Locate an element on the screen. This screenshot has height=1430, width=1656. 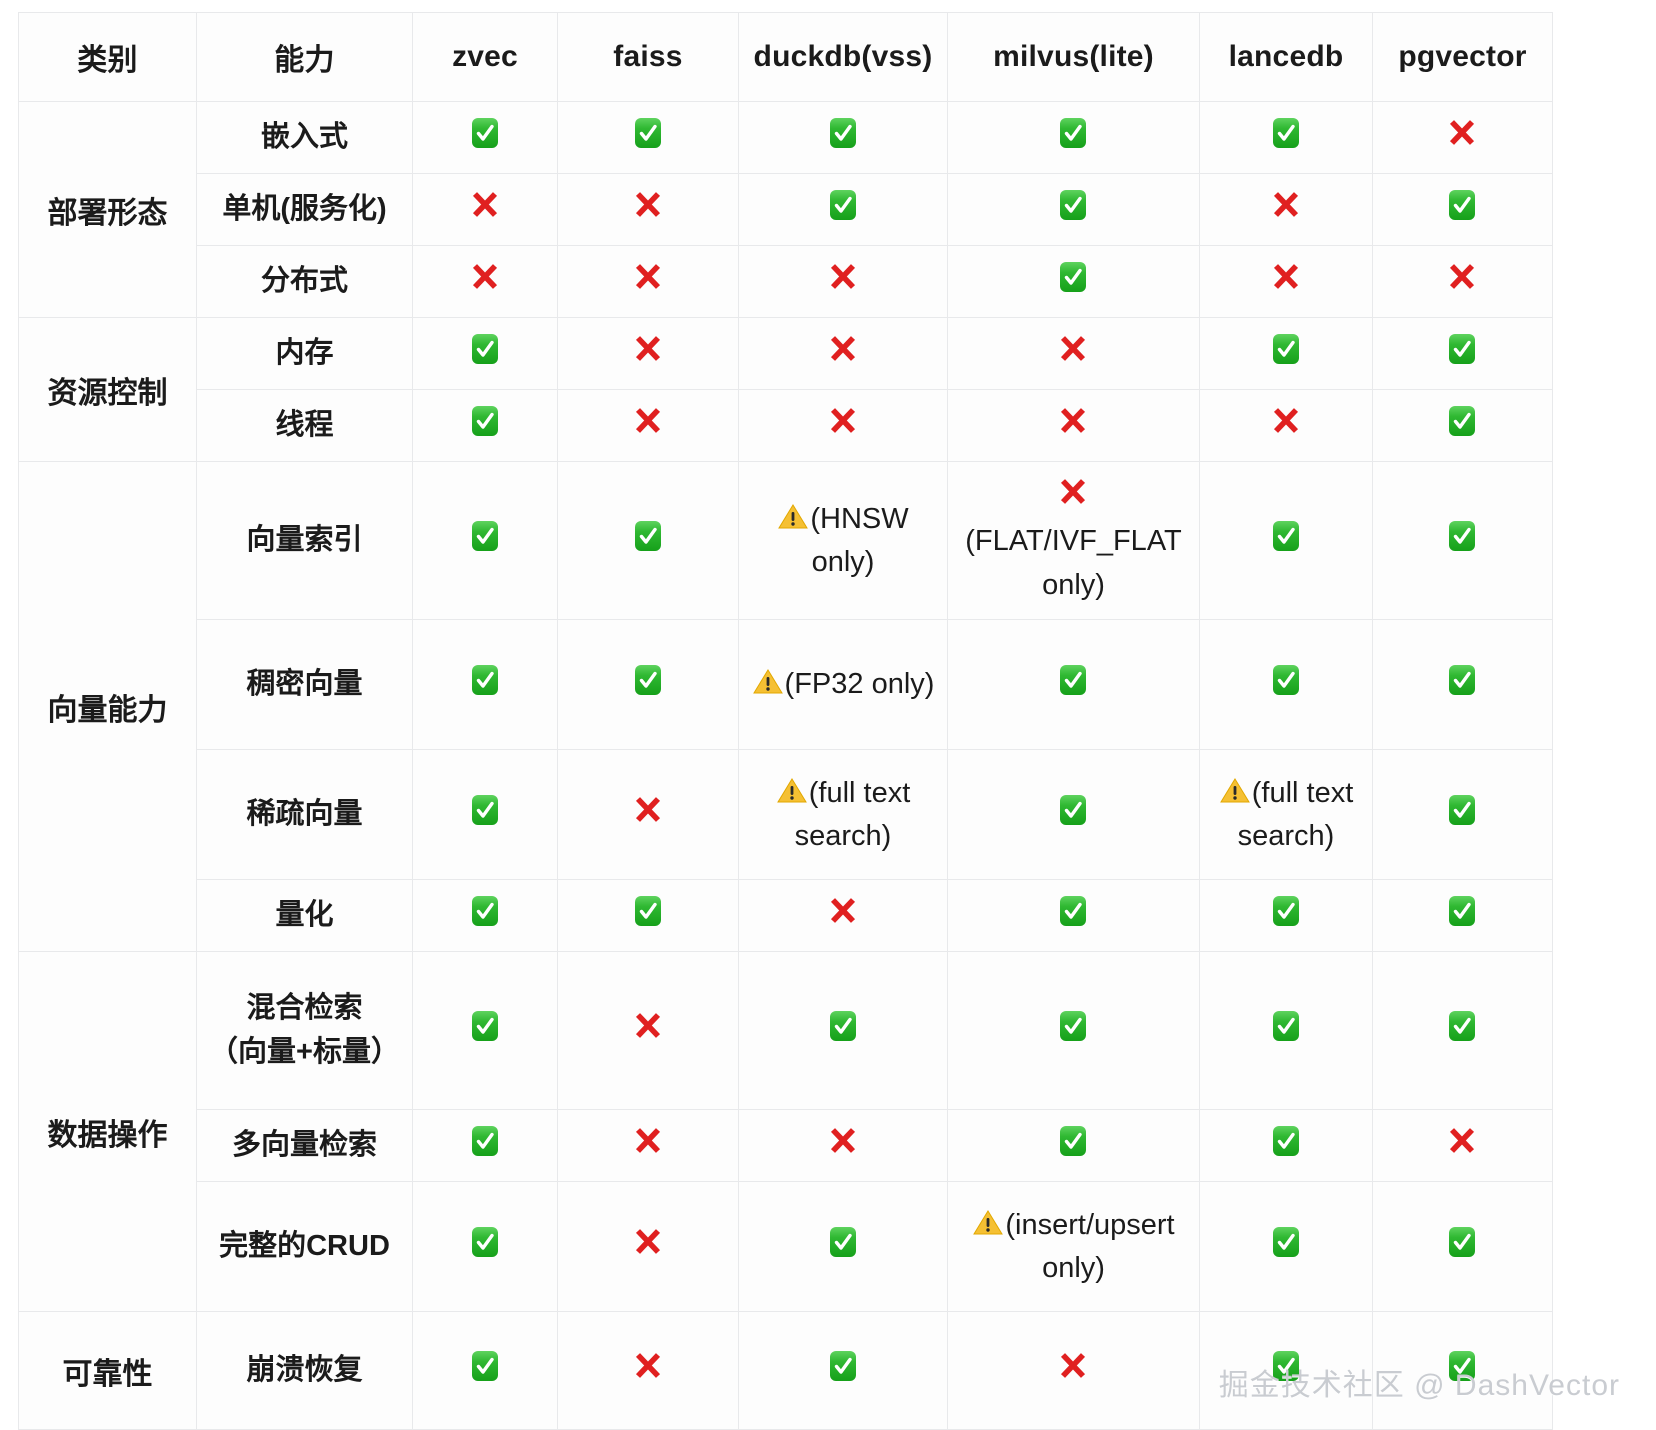
support-note: (insert/upsert only) is located at coordinates (1090, 1246).